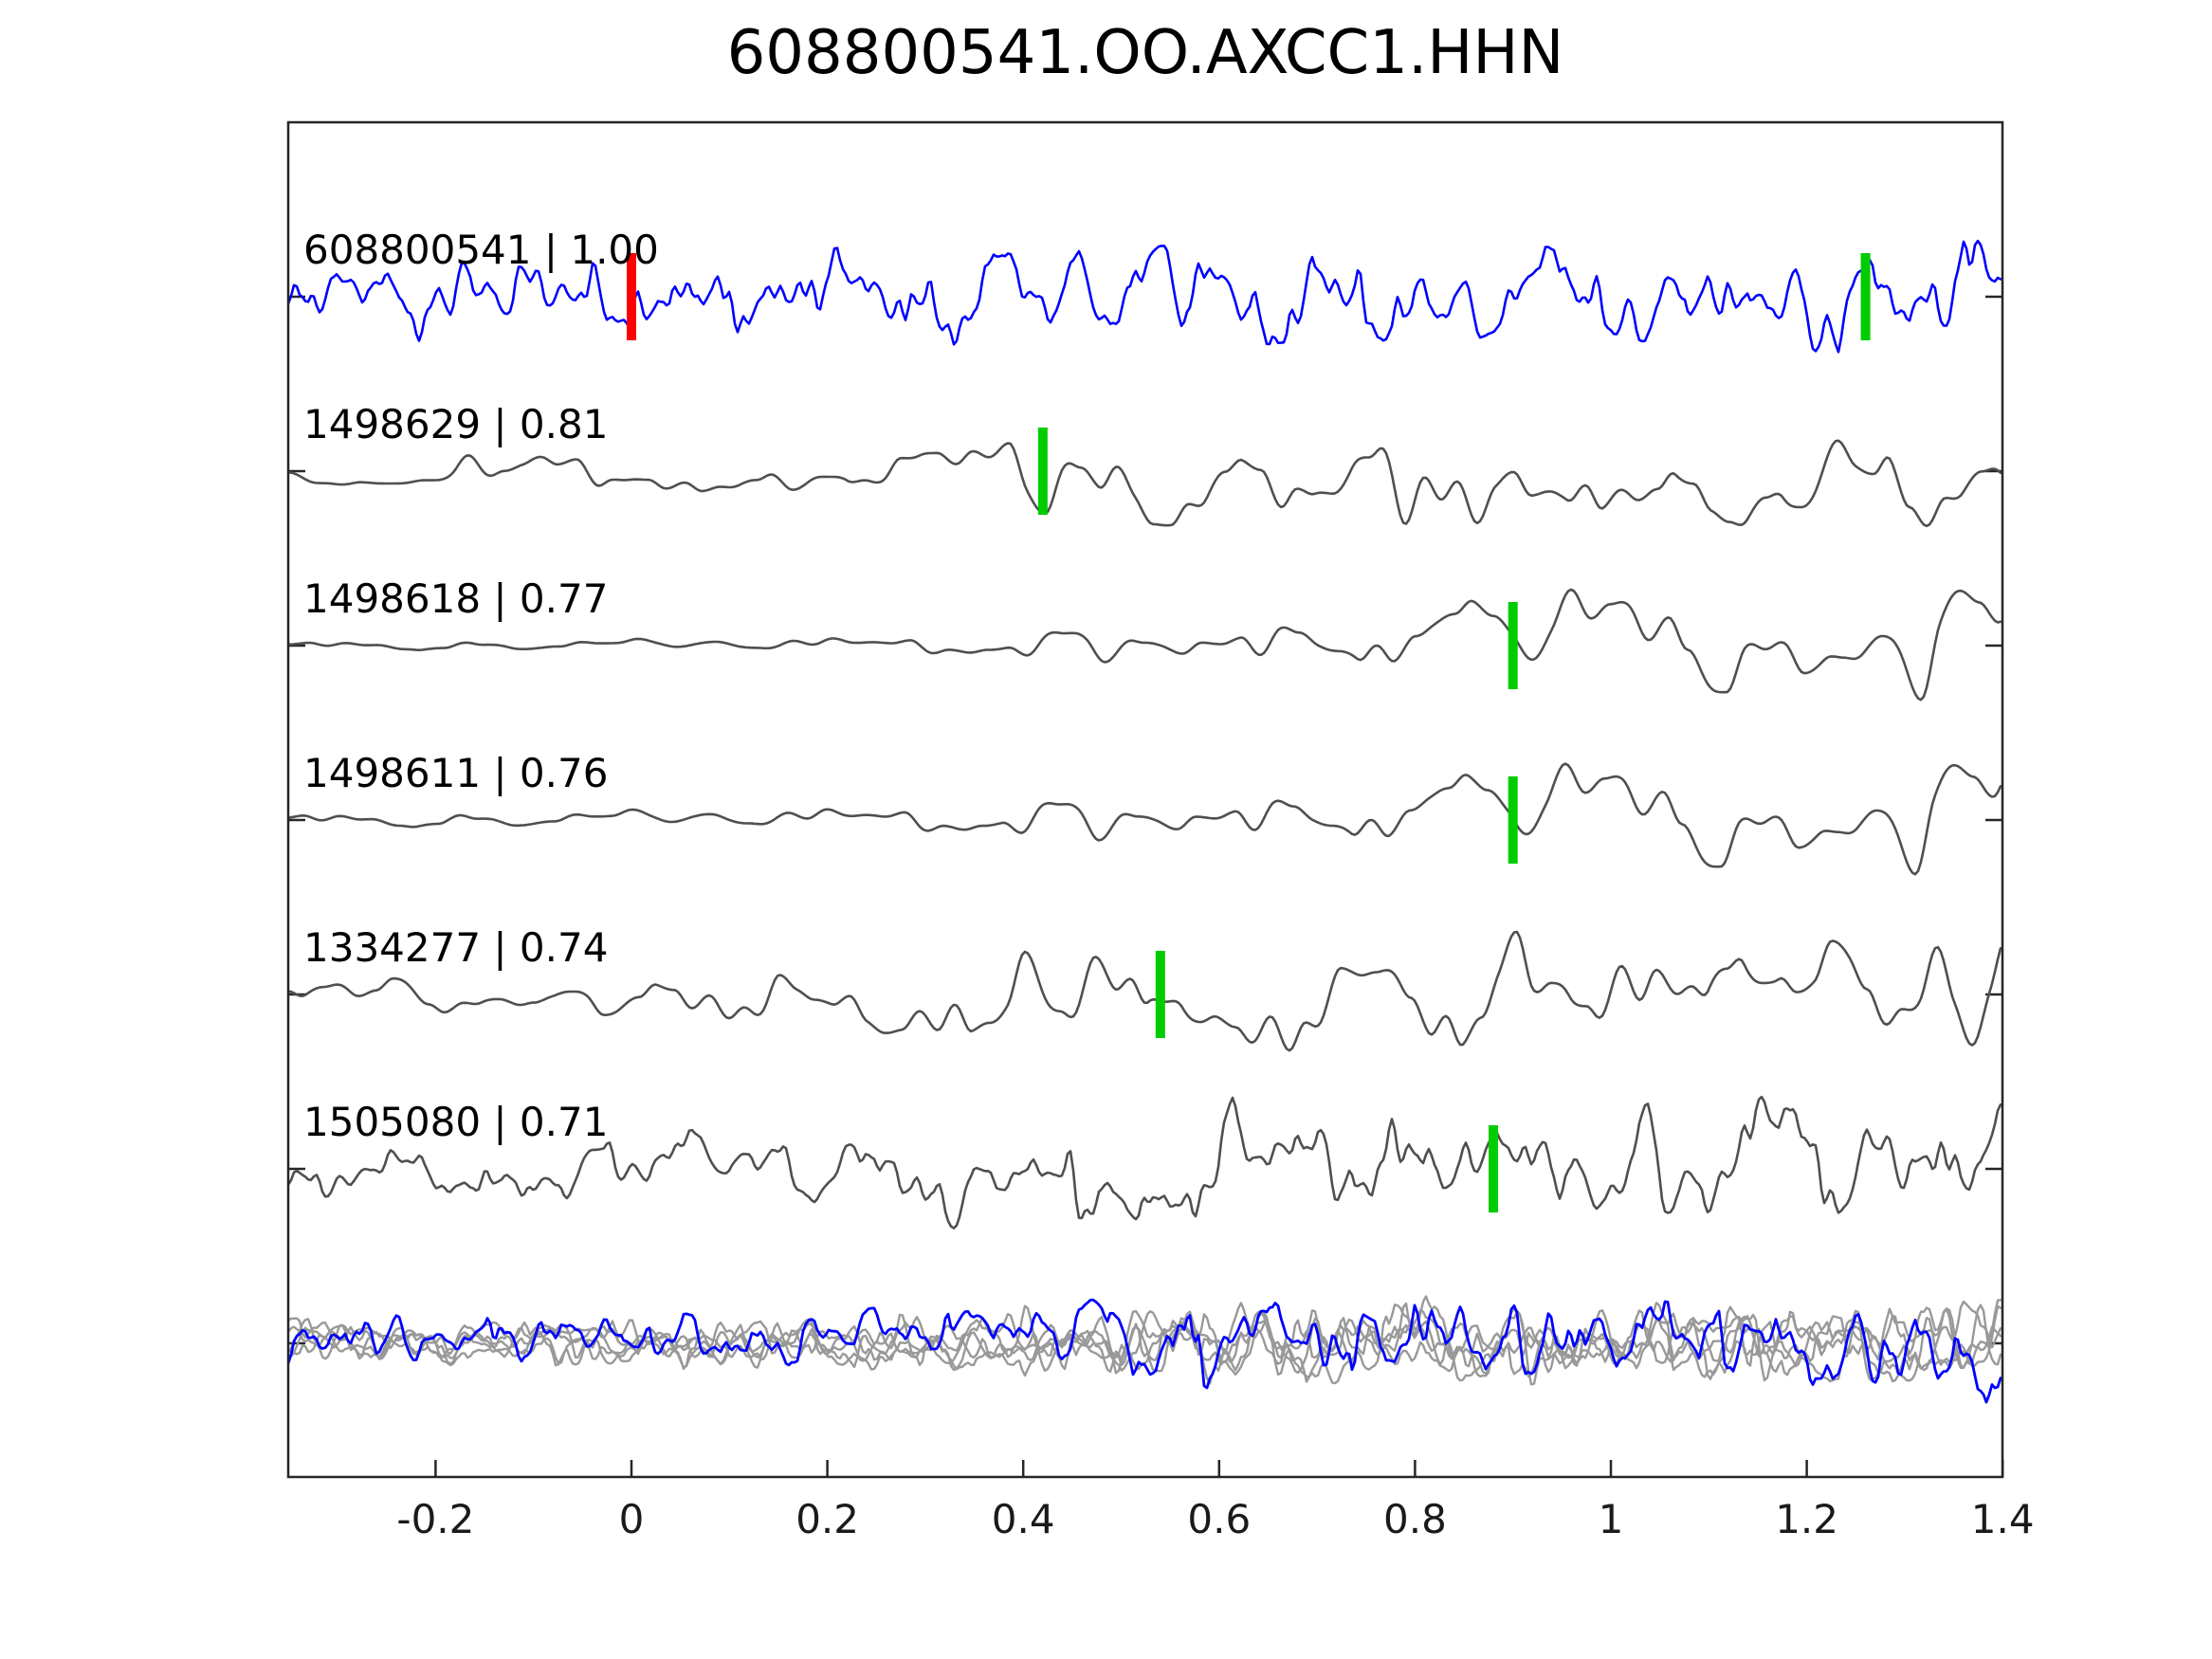 Image resolution: width=2212 pixels, height=1659 pixels. What do you see at coordinates (456, 773) in the screenshot?
I see `trace-label: 1498611 | 0.76` at bounding box center [456, 773].